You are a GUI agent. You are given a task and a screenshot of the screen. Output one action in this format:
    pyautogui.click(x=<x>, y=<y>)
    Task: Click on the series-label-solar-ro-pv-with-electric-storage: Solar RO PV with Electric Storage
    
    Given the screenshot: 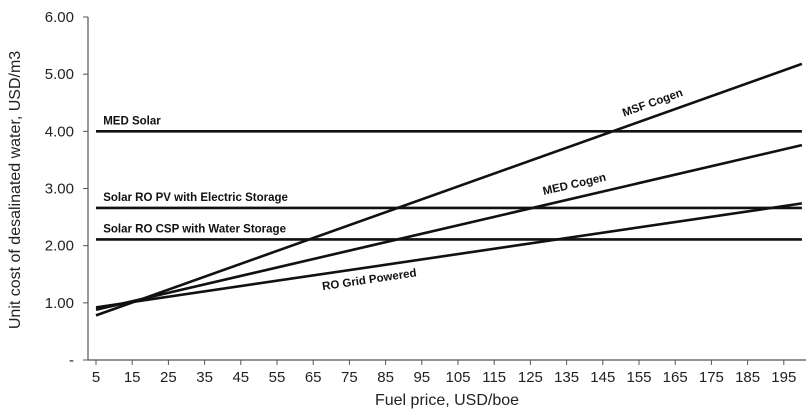 What is the action you would take?
    pyautogui.click(x=195, y=198)
    